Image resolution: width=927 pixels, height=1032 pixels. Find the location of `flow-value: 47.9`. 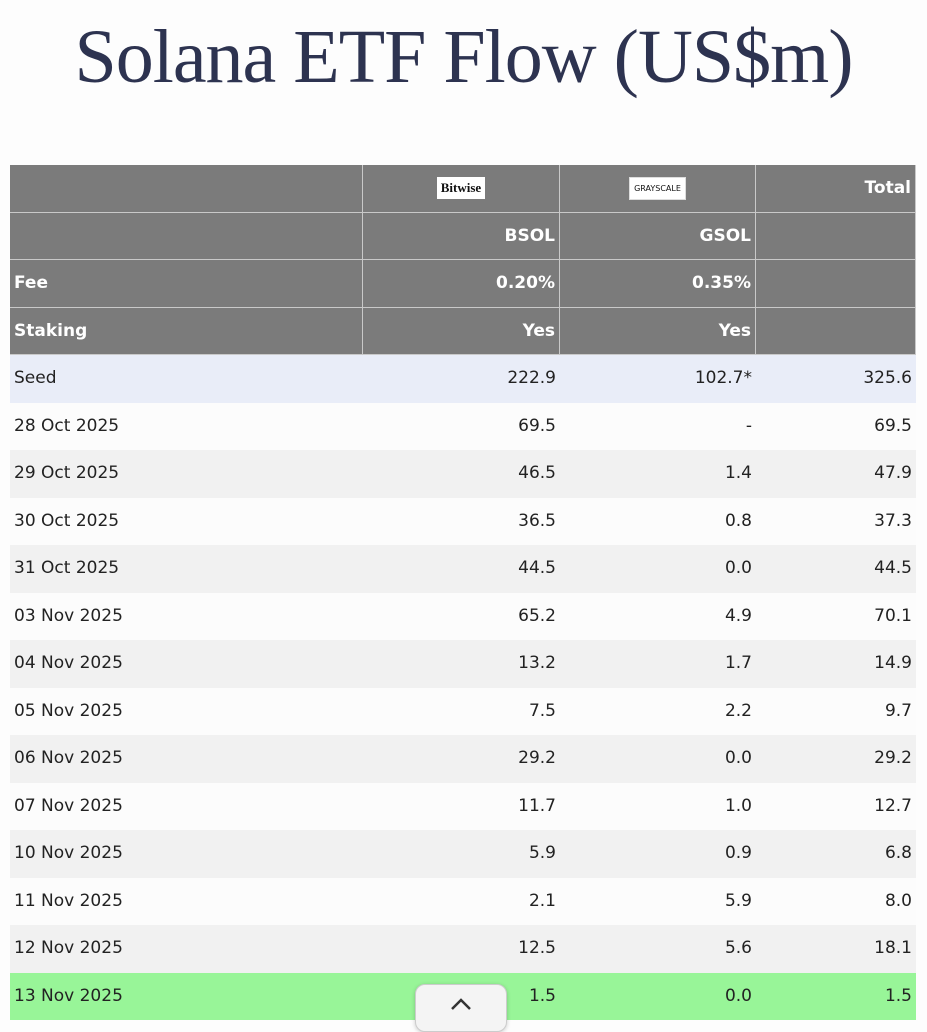

flow-value: 47.9 is located at coordinates (836, 474).